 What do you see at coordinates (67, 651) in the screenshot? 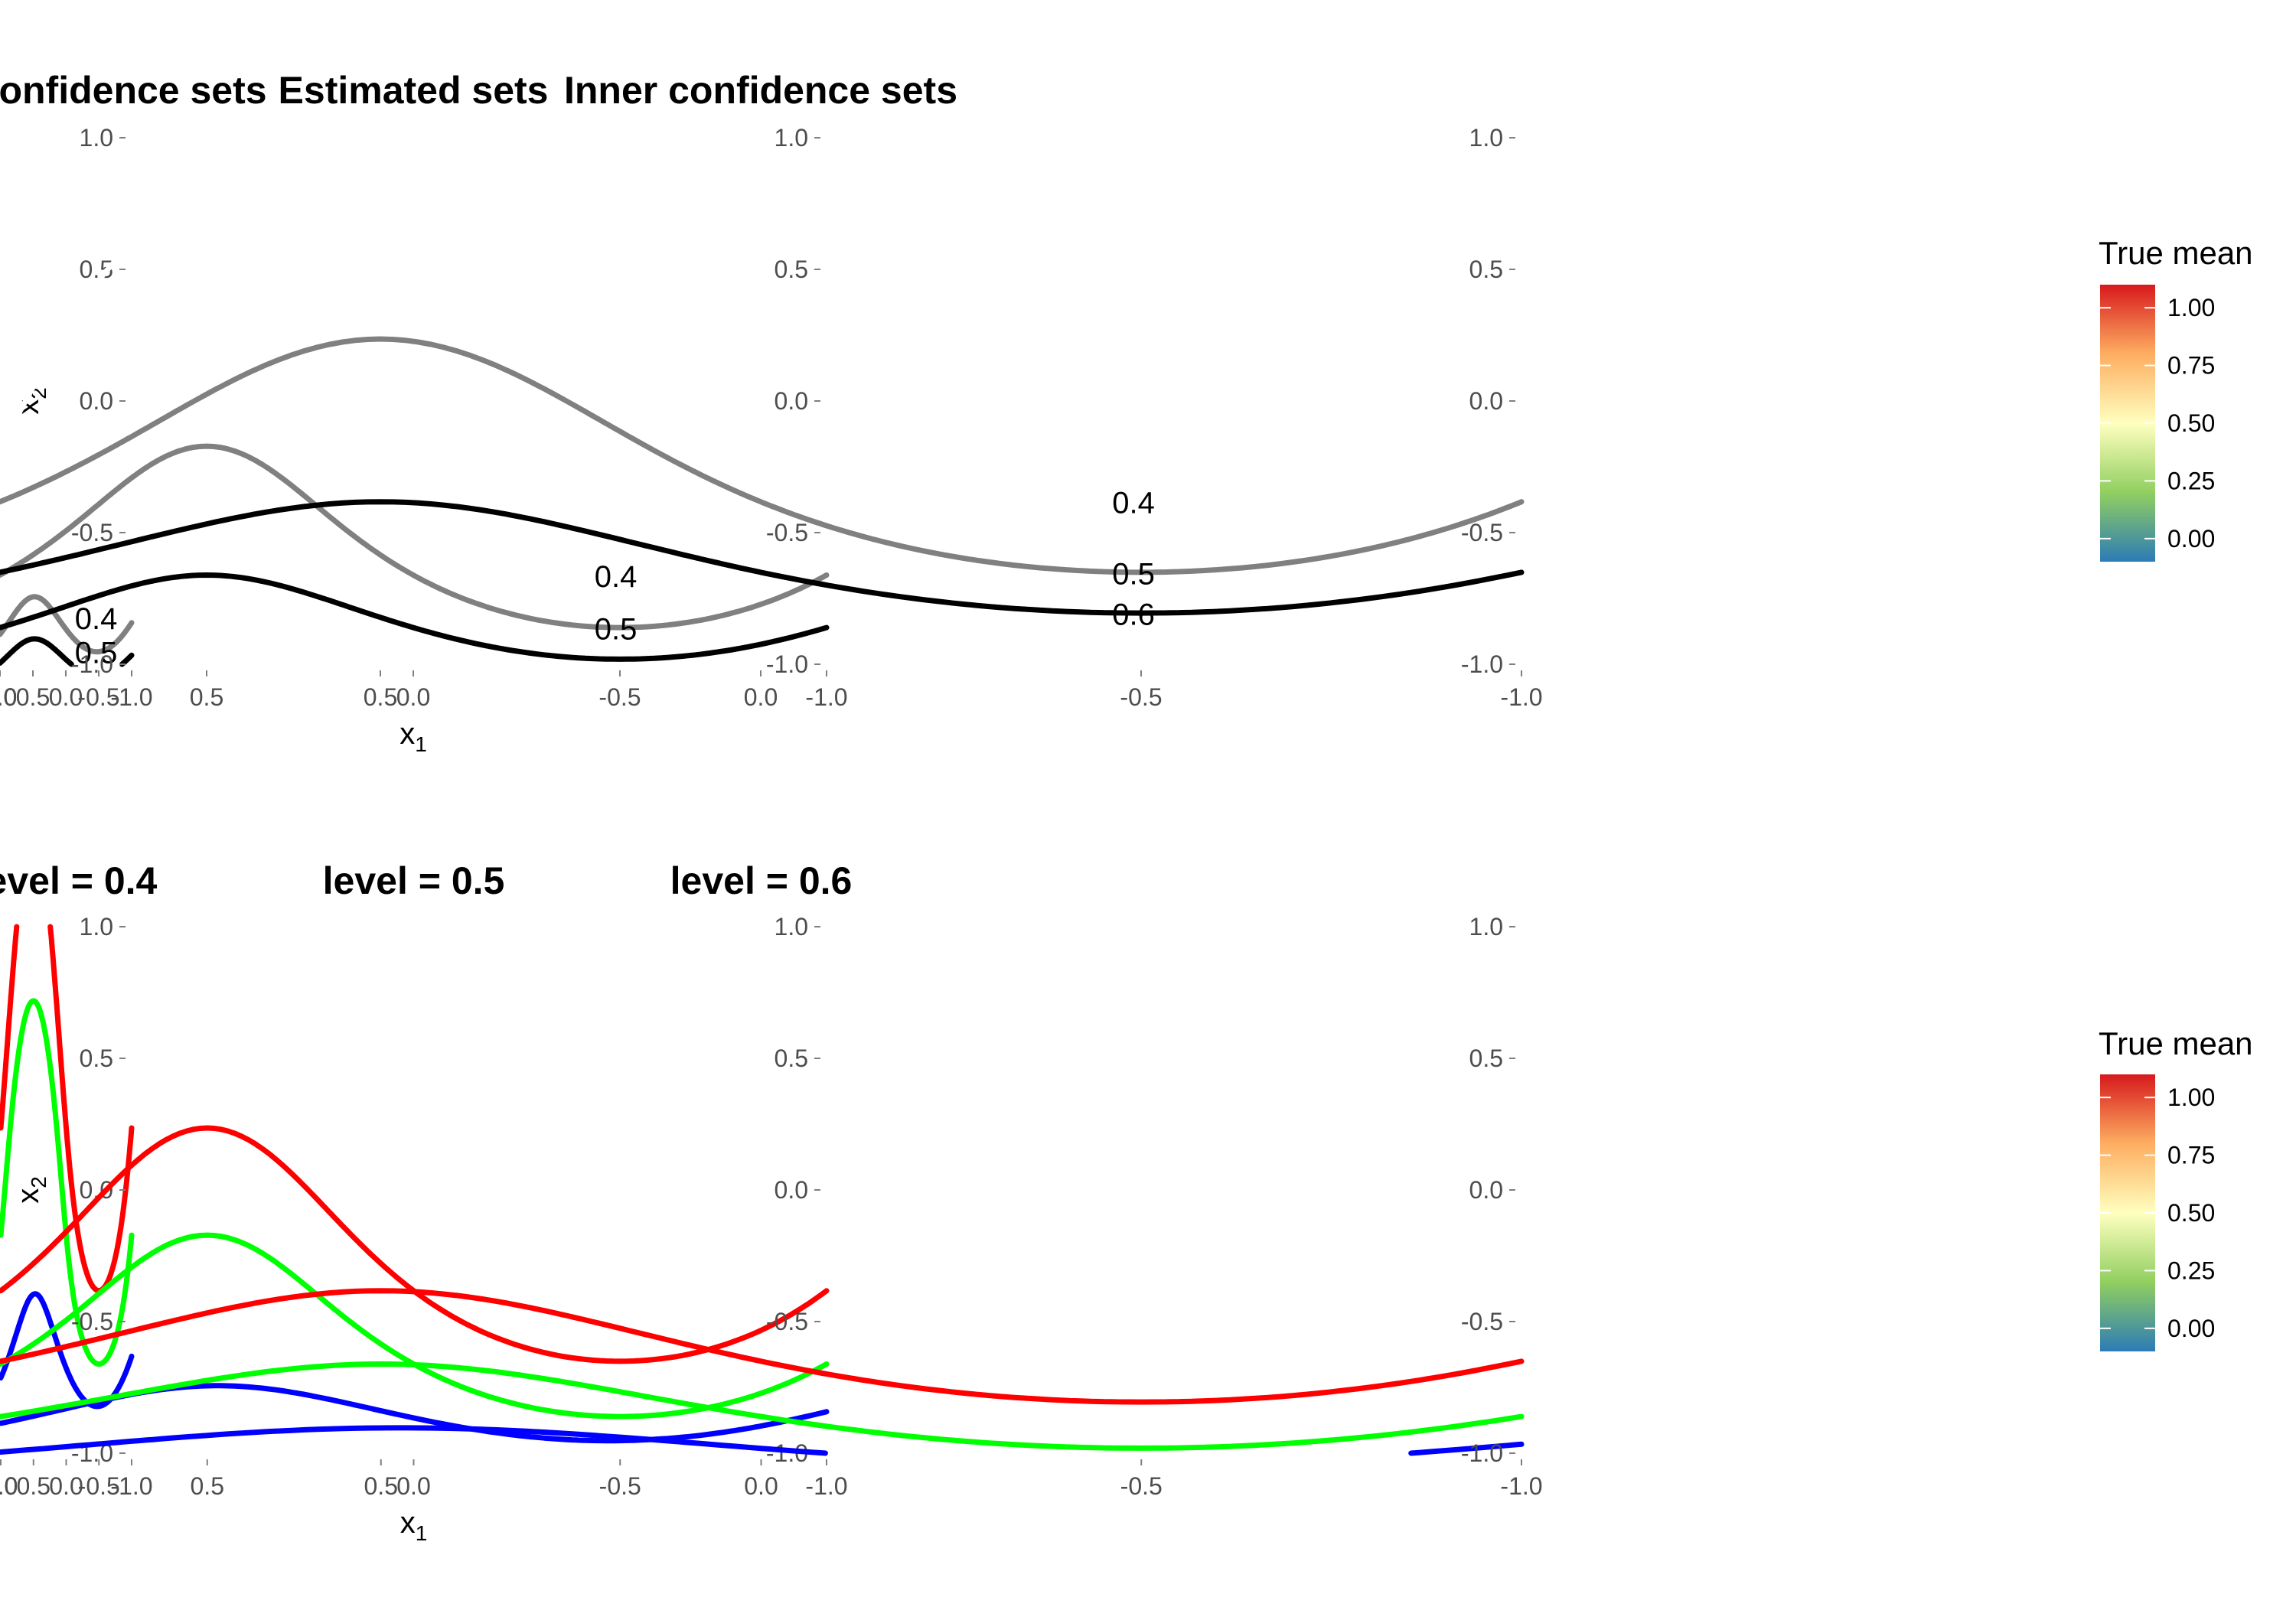
I see `contour-line` at bounding box center [67, 651].